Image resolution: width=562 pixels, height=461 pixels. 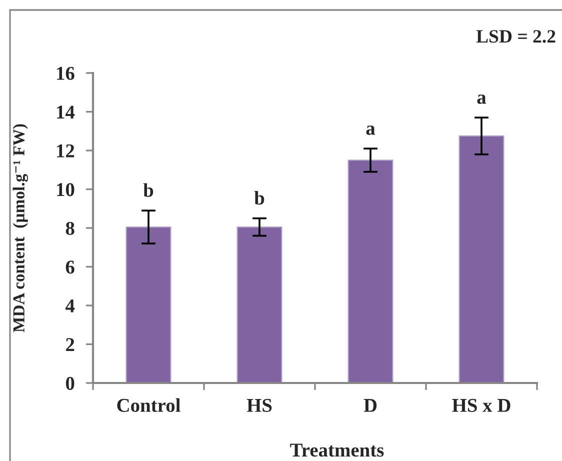 I want to click on x-tick-label: HS, so click(x=259, y=405).